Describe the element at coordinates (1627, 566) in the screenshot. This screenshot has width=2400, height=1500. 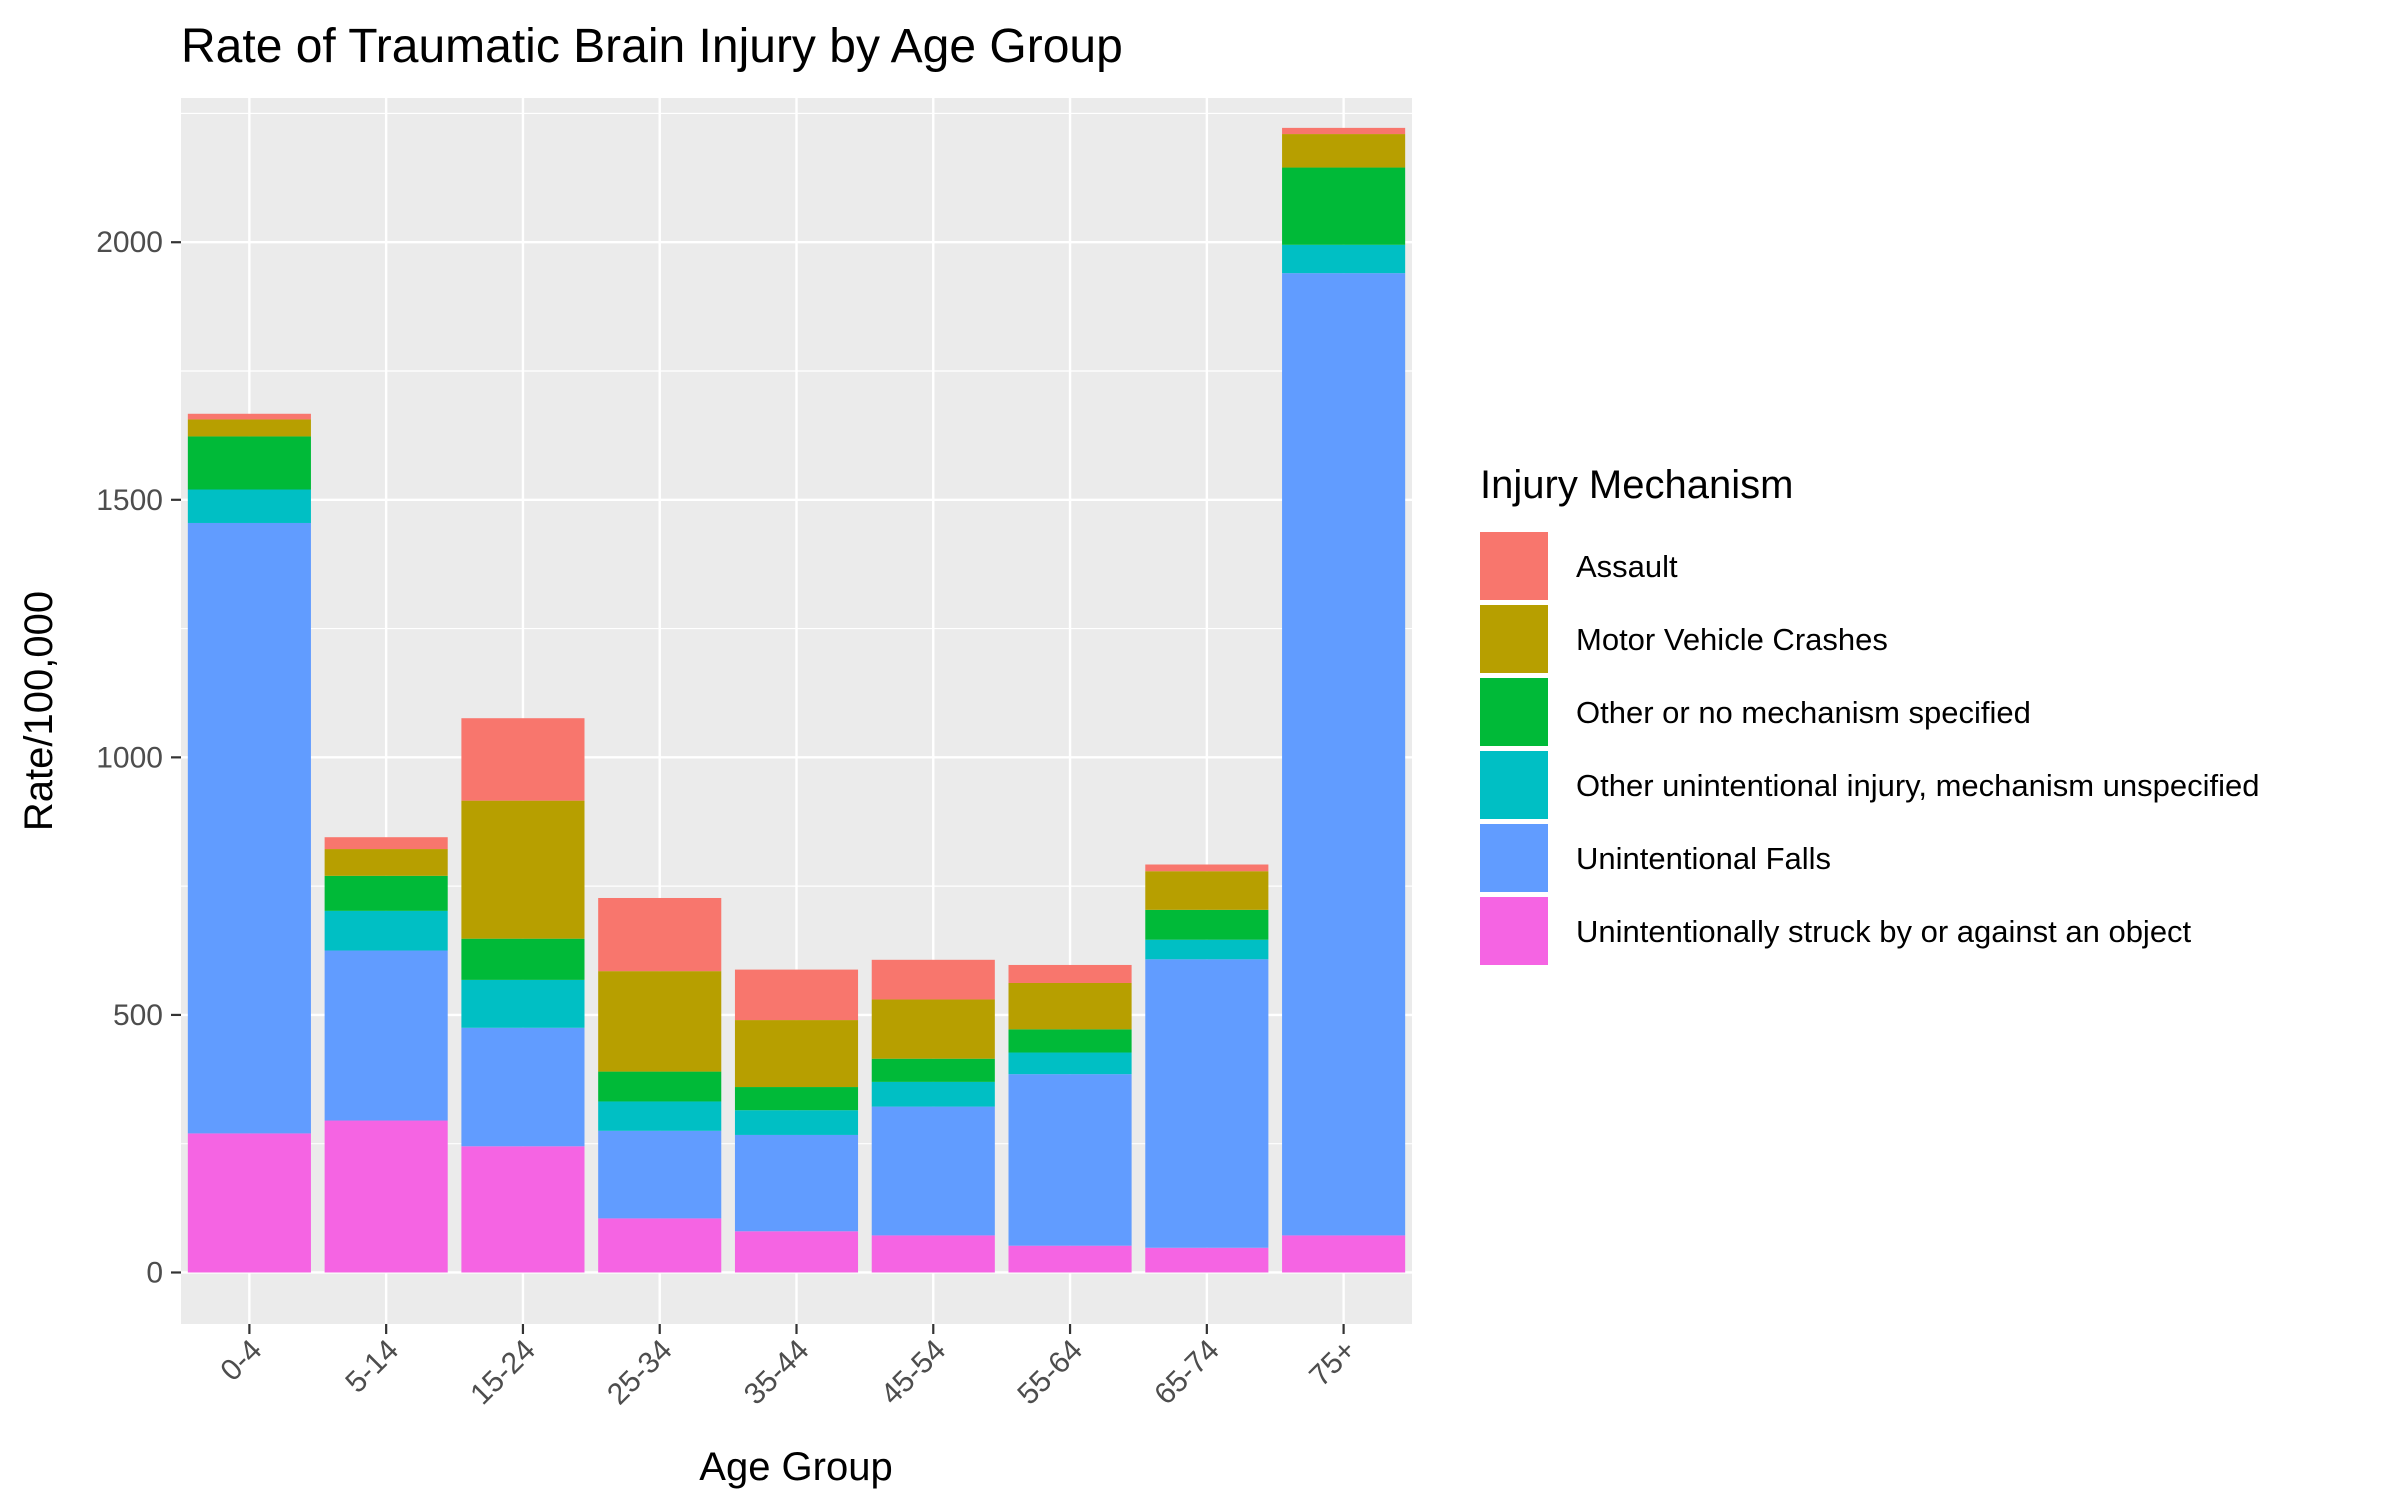
I see `legend-label-assault: Assault` at that location.